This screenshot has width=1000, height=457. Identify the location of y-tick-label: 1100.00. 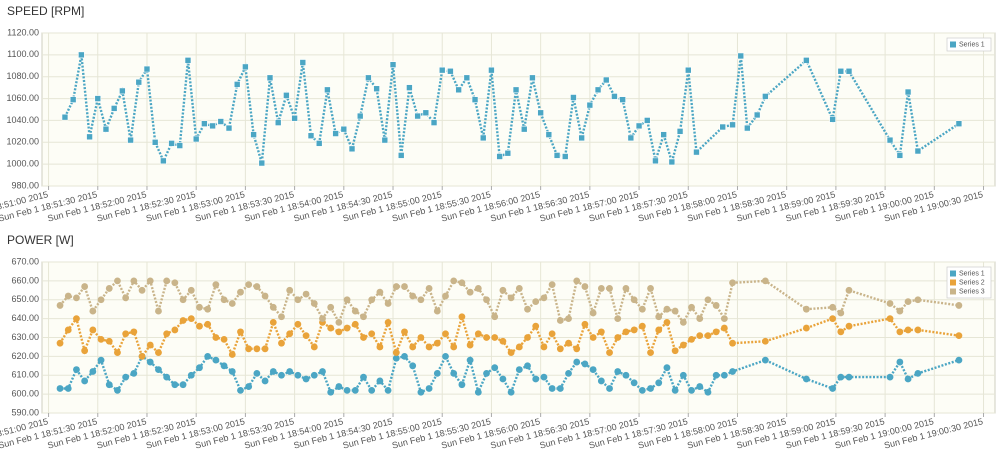
(23, 54).